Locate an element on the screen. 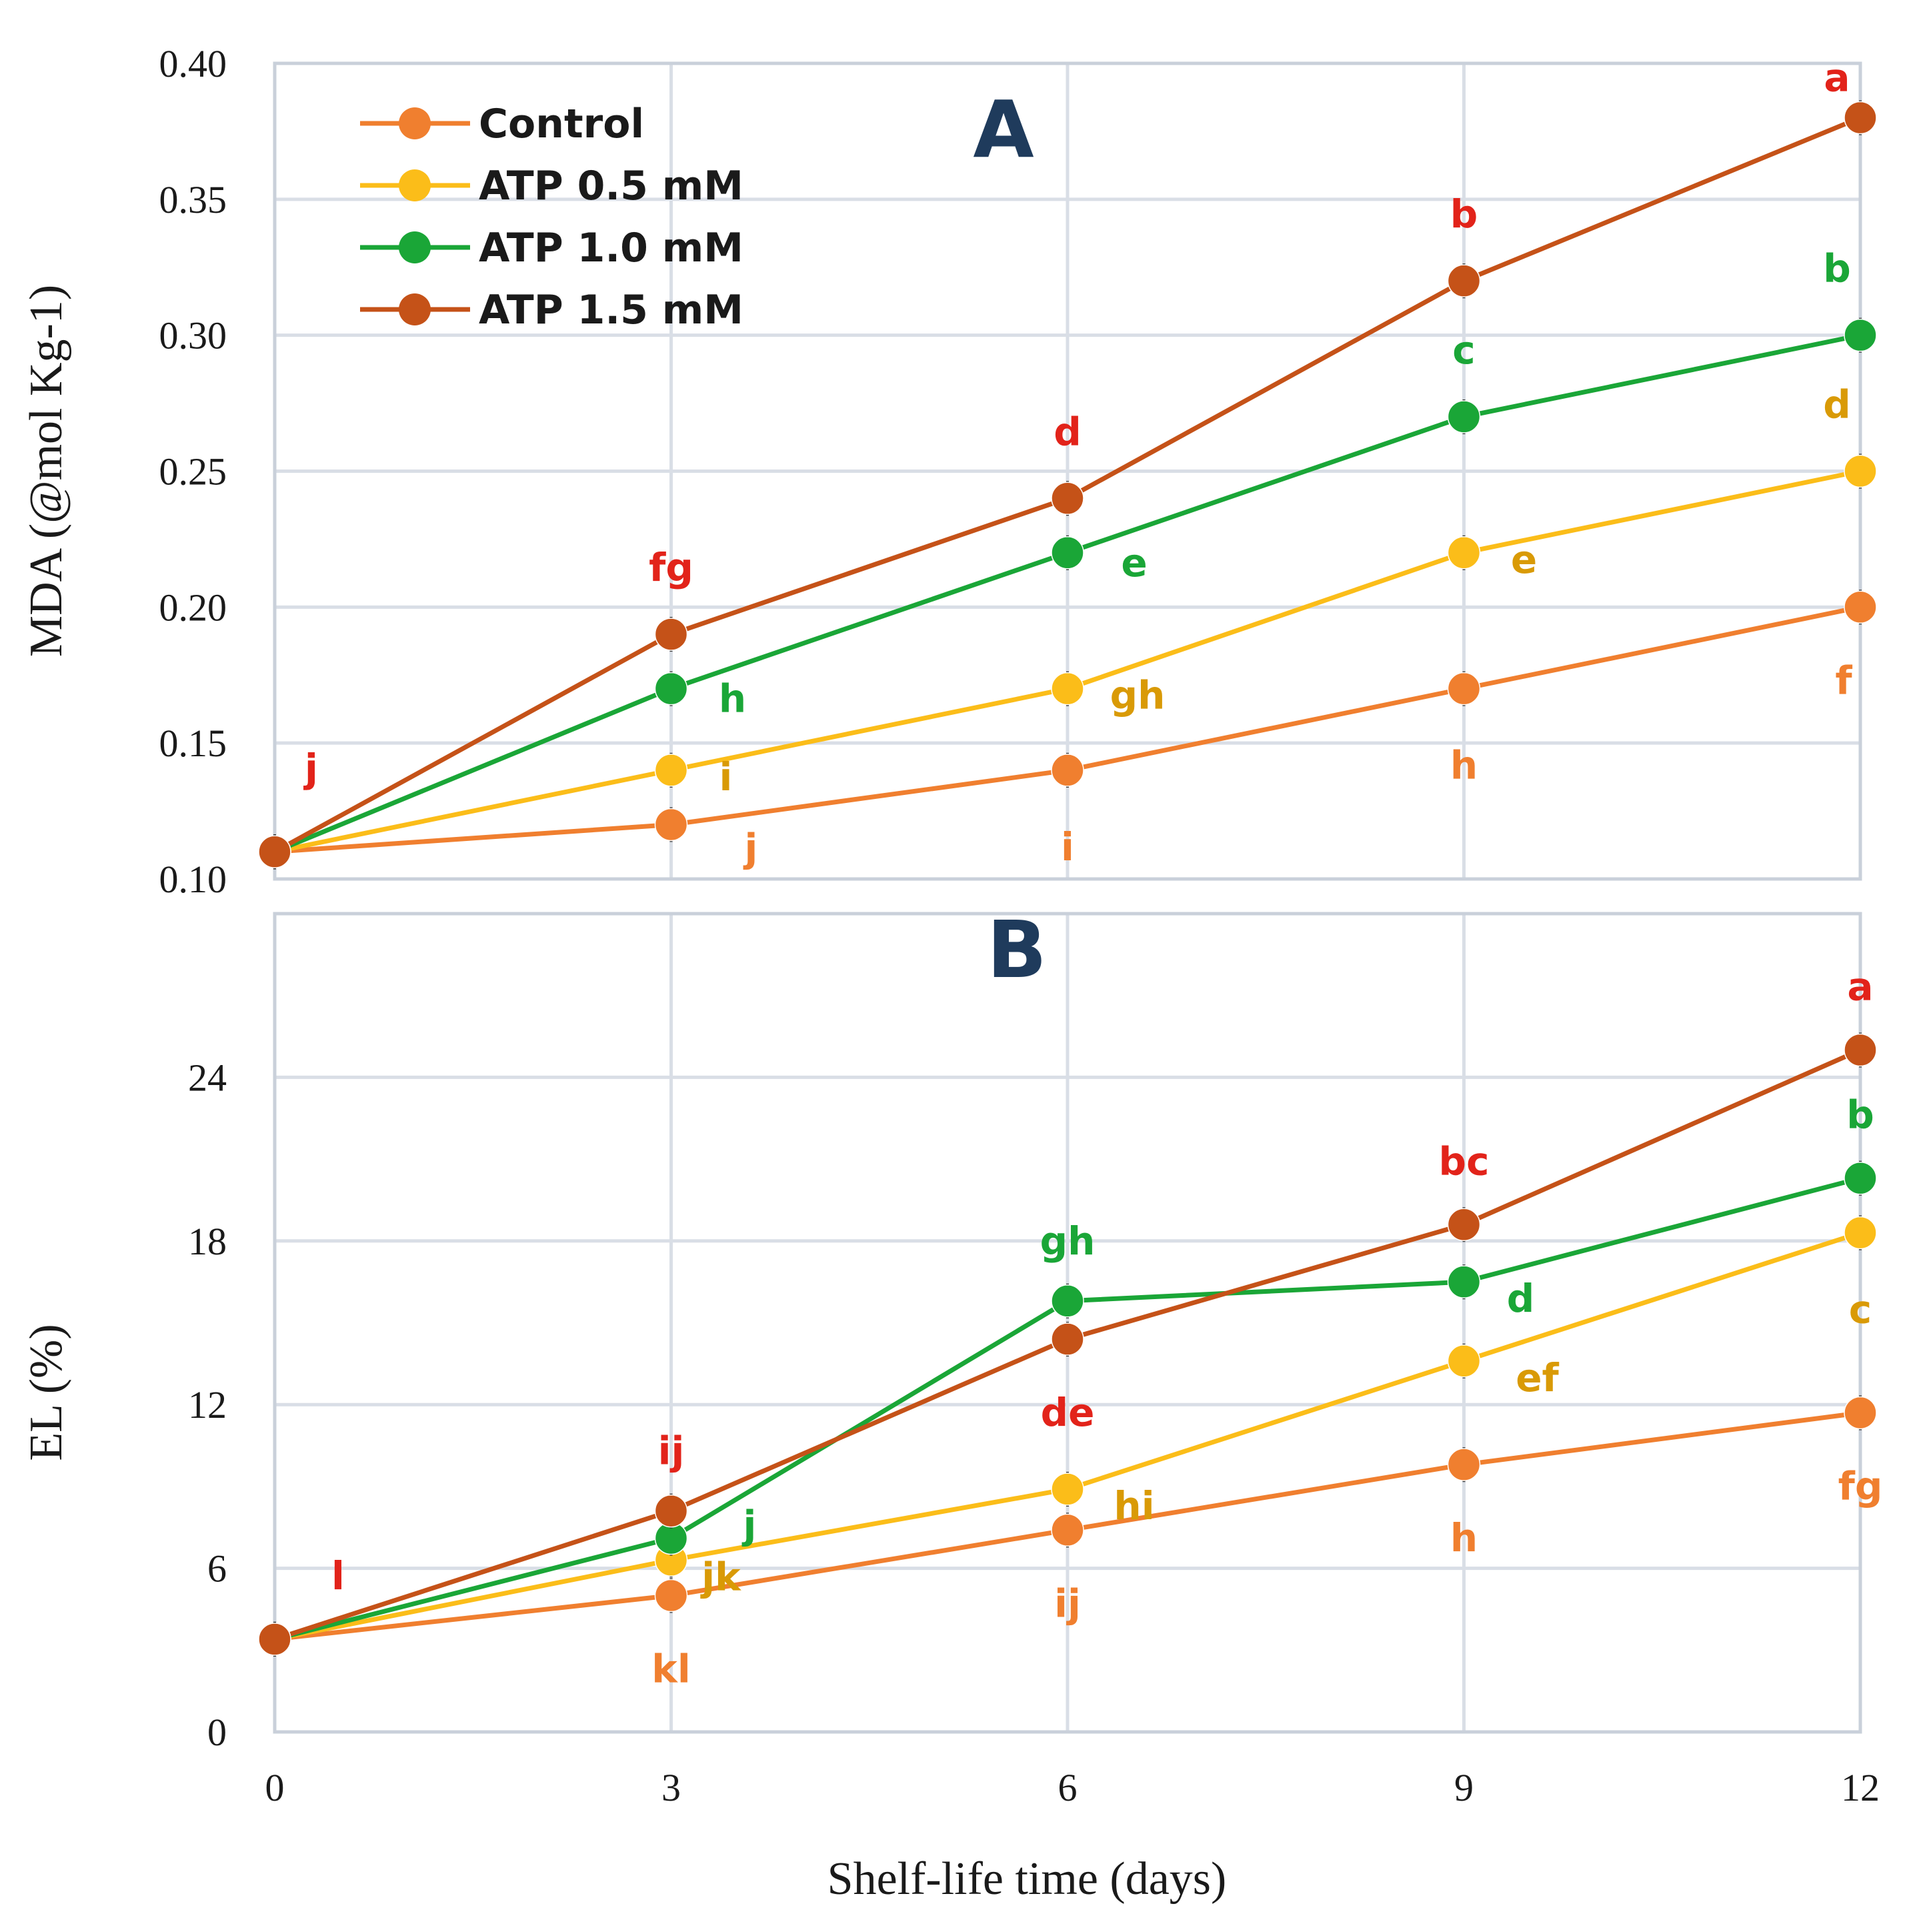  significance-letter: jk is located at coordinates (720, 1576).